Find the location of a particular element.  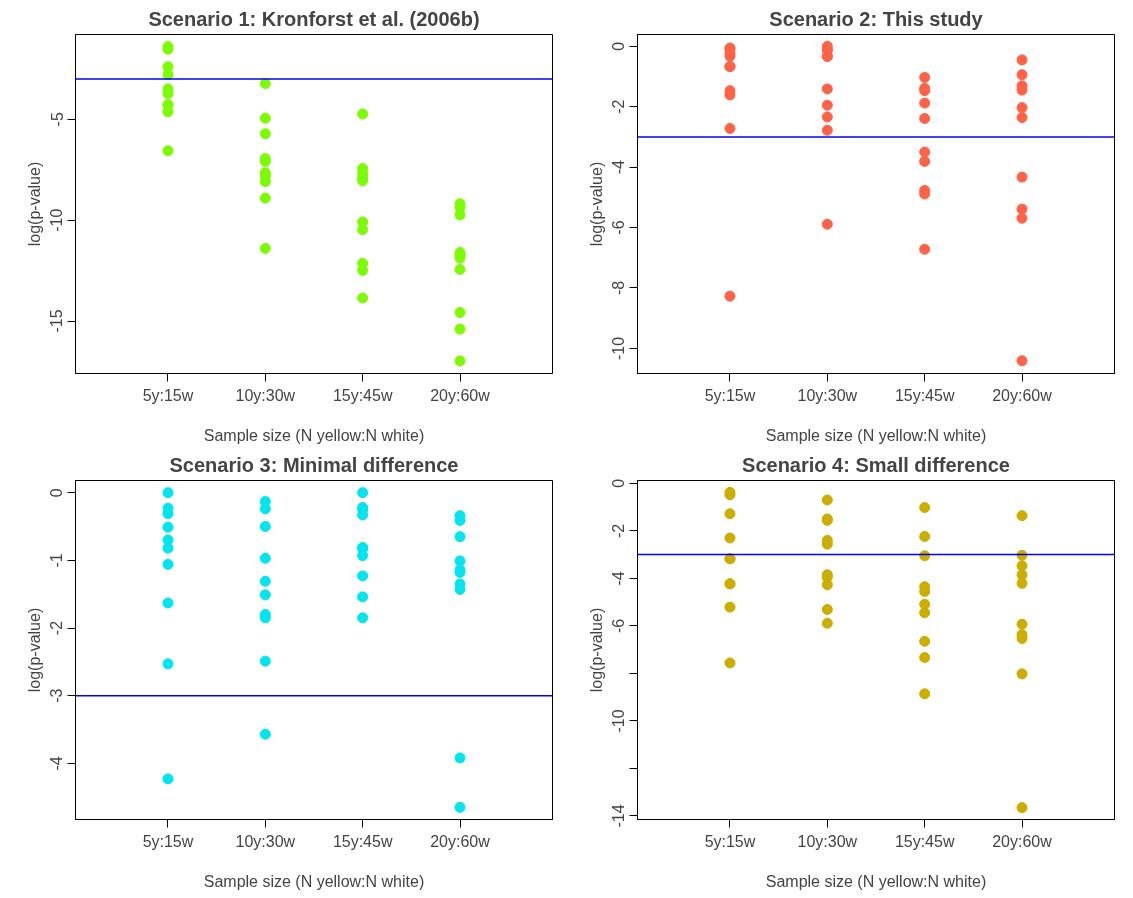

y-tick-label: -15 is located at coordinates (57, 321).